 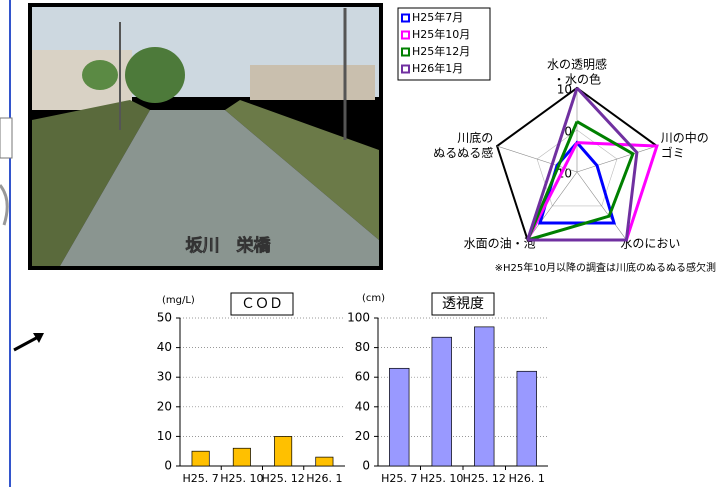 I want to click on unit-label: (mg/L), so click(x=178, y=300).